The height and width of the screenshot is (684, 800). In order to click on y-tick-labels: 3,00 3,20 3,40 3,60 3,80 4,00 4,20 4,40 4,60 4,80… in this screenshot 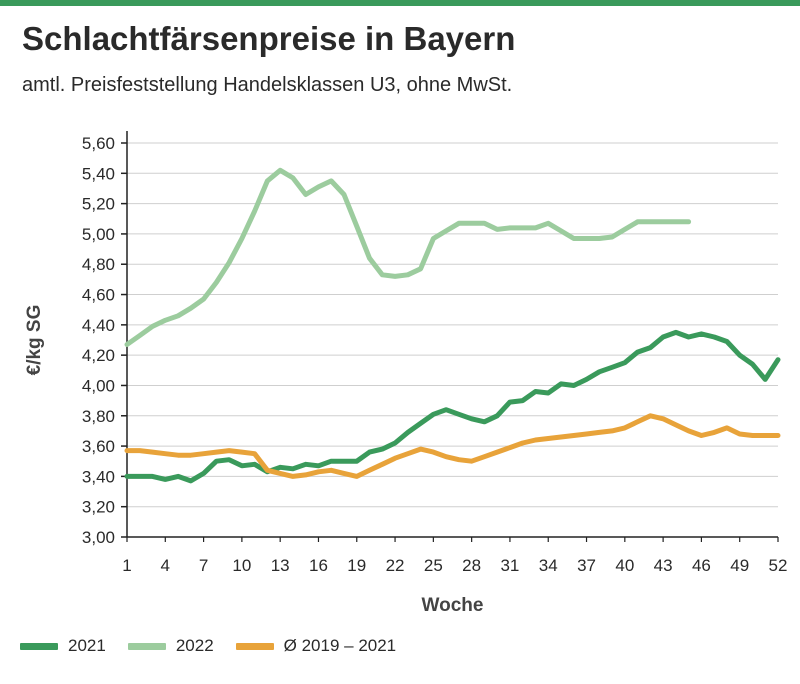, I will do `click(104, 340)`.